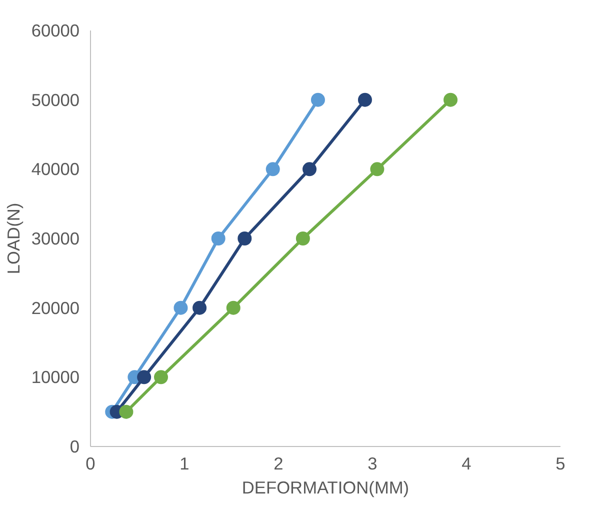  I want to click on y-tick-label: 30000, so click(55, 238).